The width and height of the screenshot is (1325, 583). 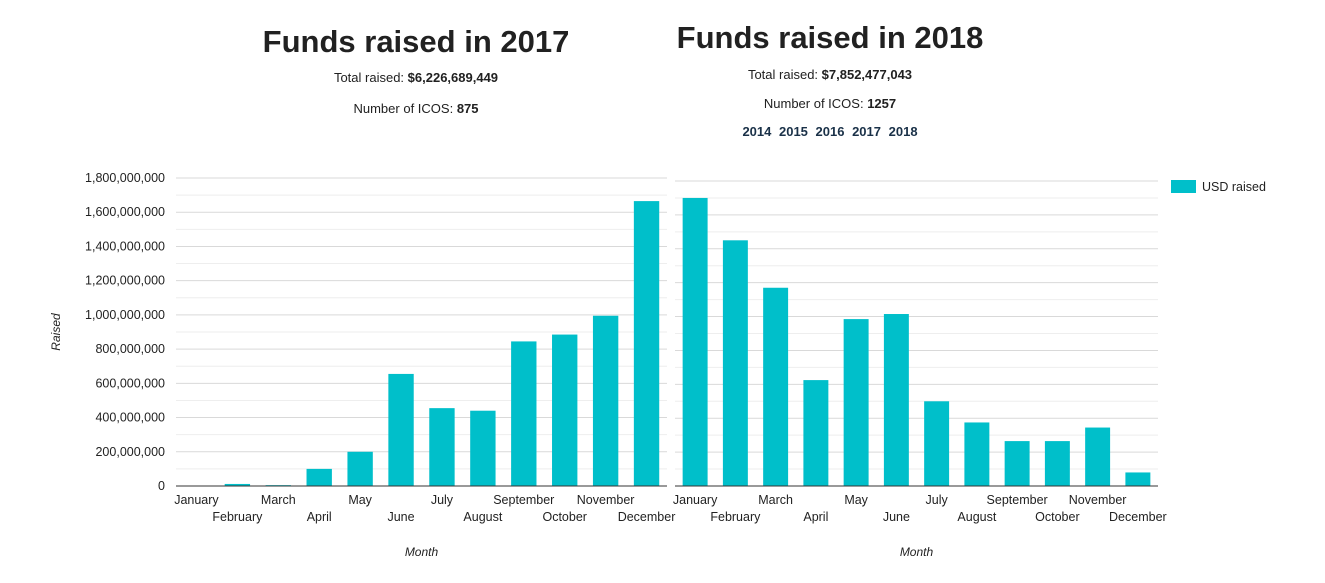 I want to click on right-icos-label: Number of ICOS:, so click(x=813, y=103).